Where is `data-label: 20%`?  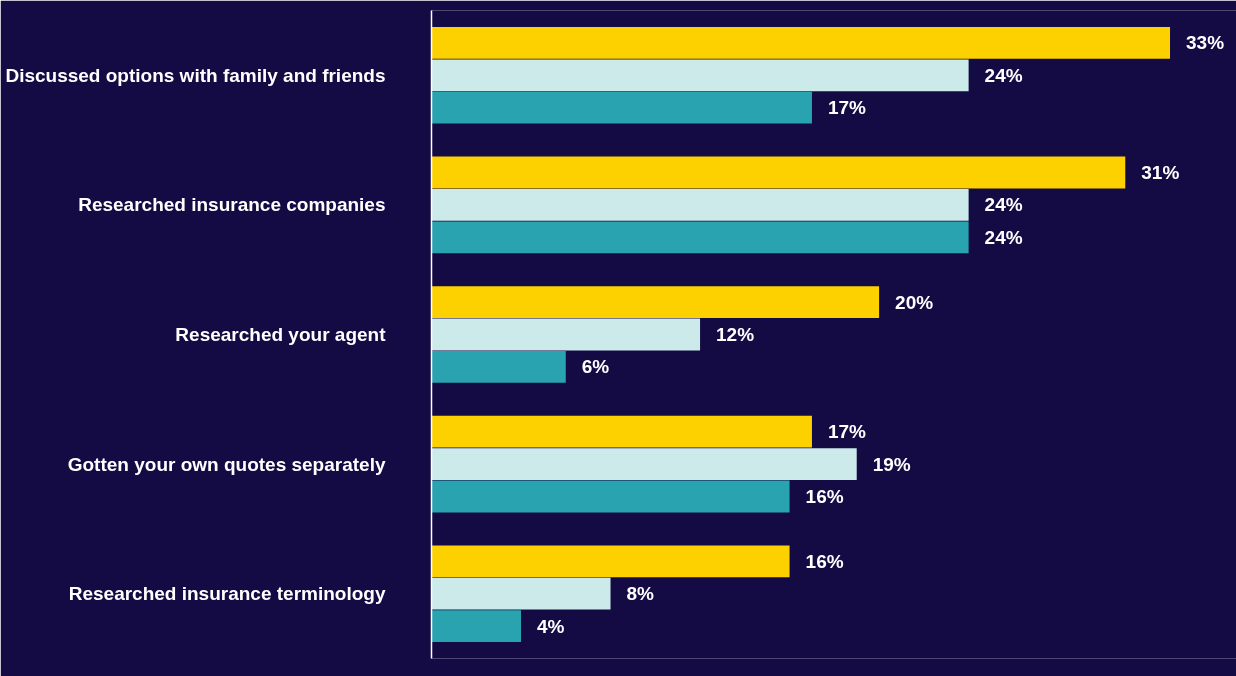 data-label: 20% is located at coordinates (914, 302).